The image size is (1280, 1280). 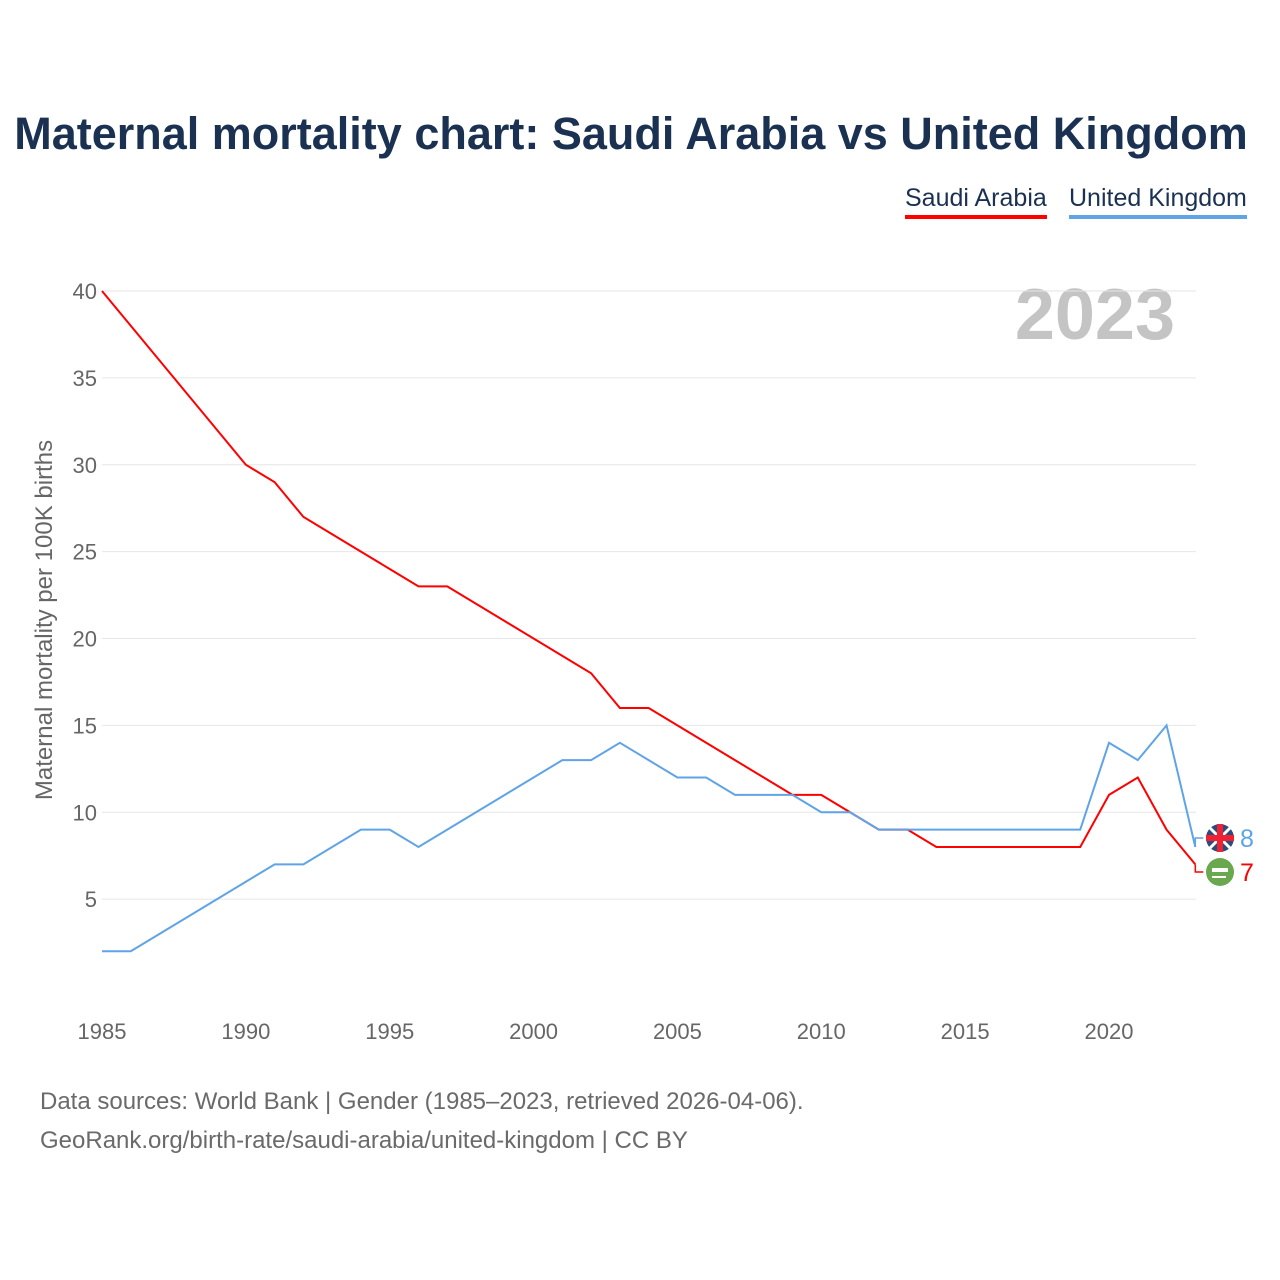 I want to click on saudi-arabia-flag-icon, so click(x=1220, y=872).